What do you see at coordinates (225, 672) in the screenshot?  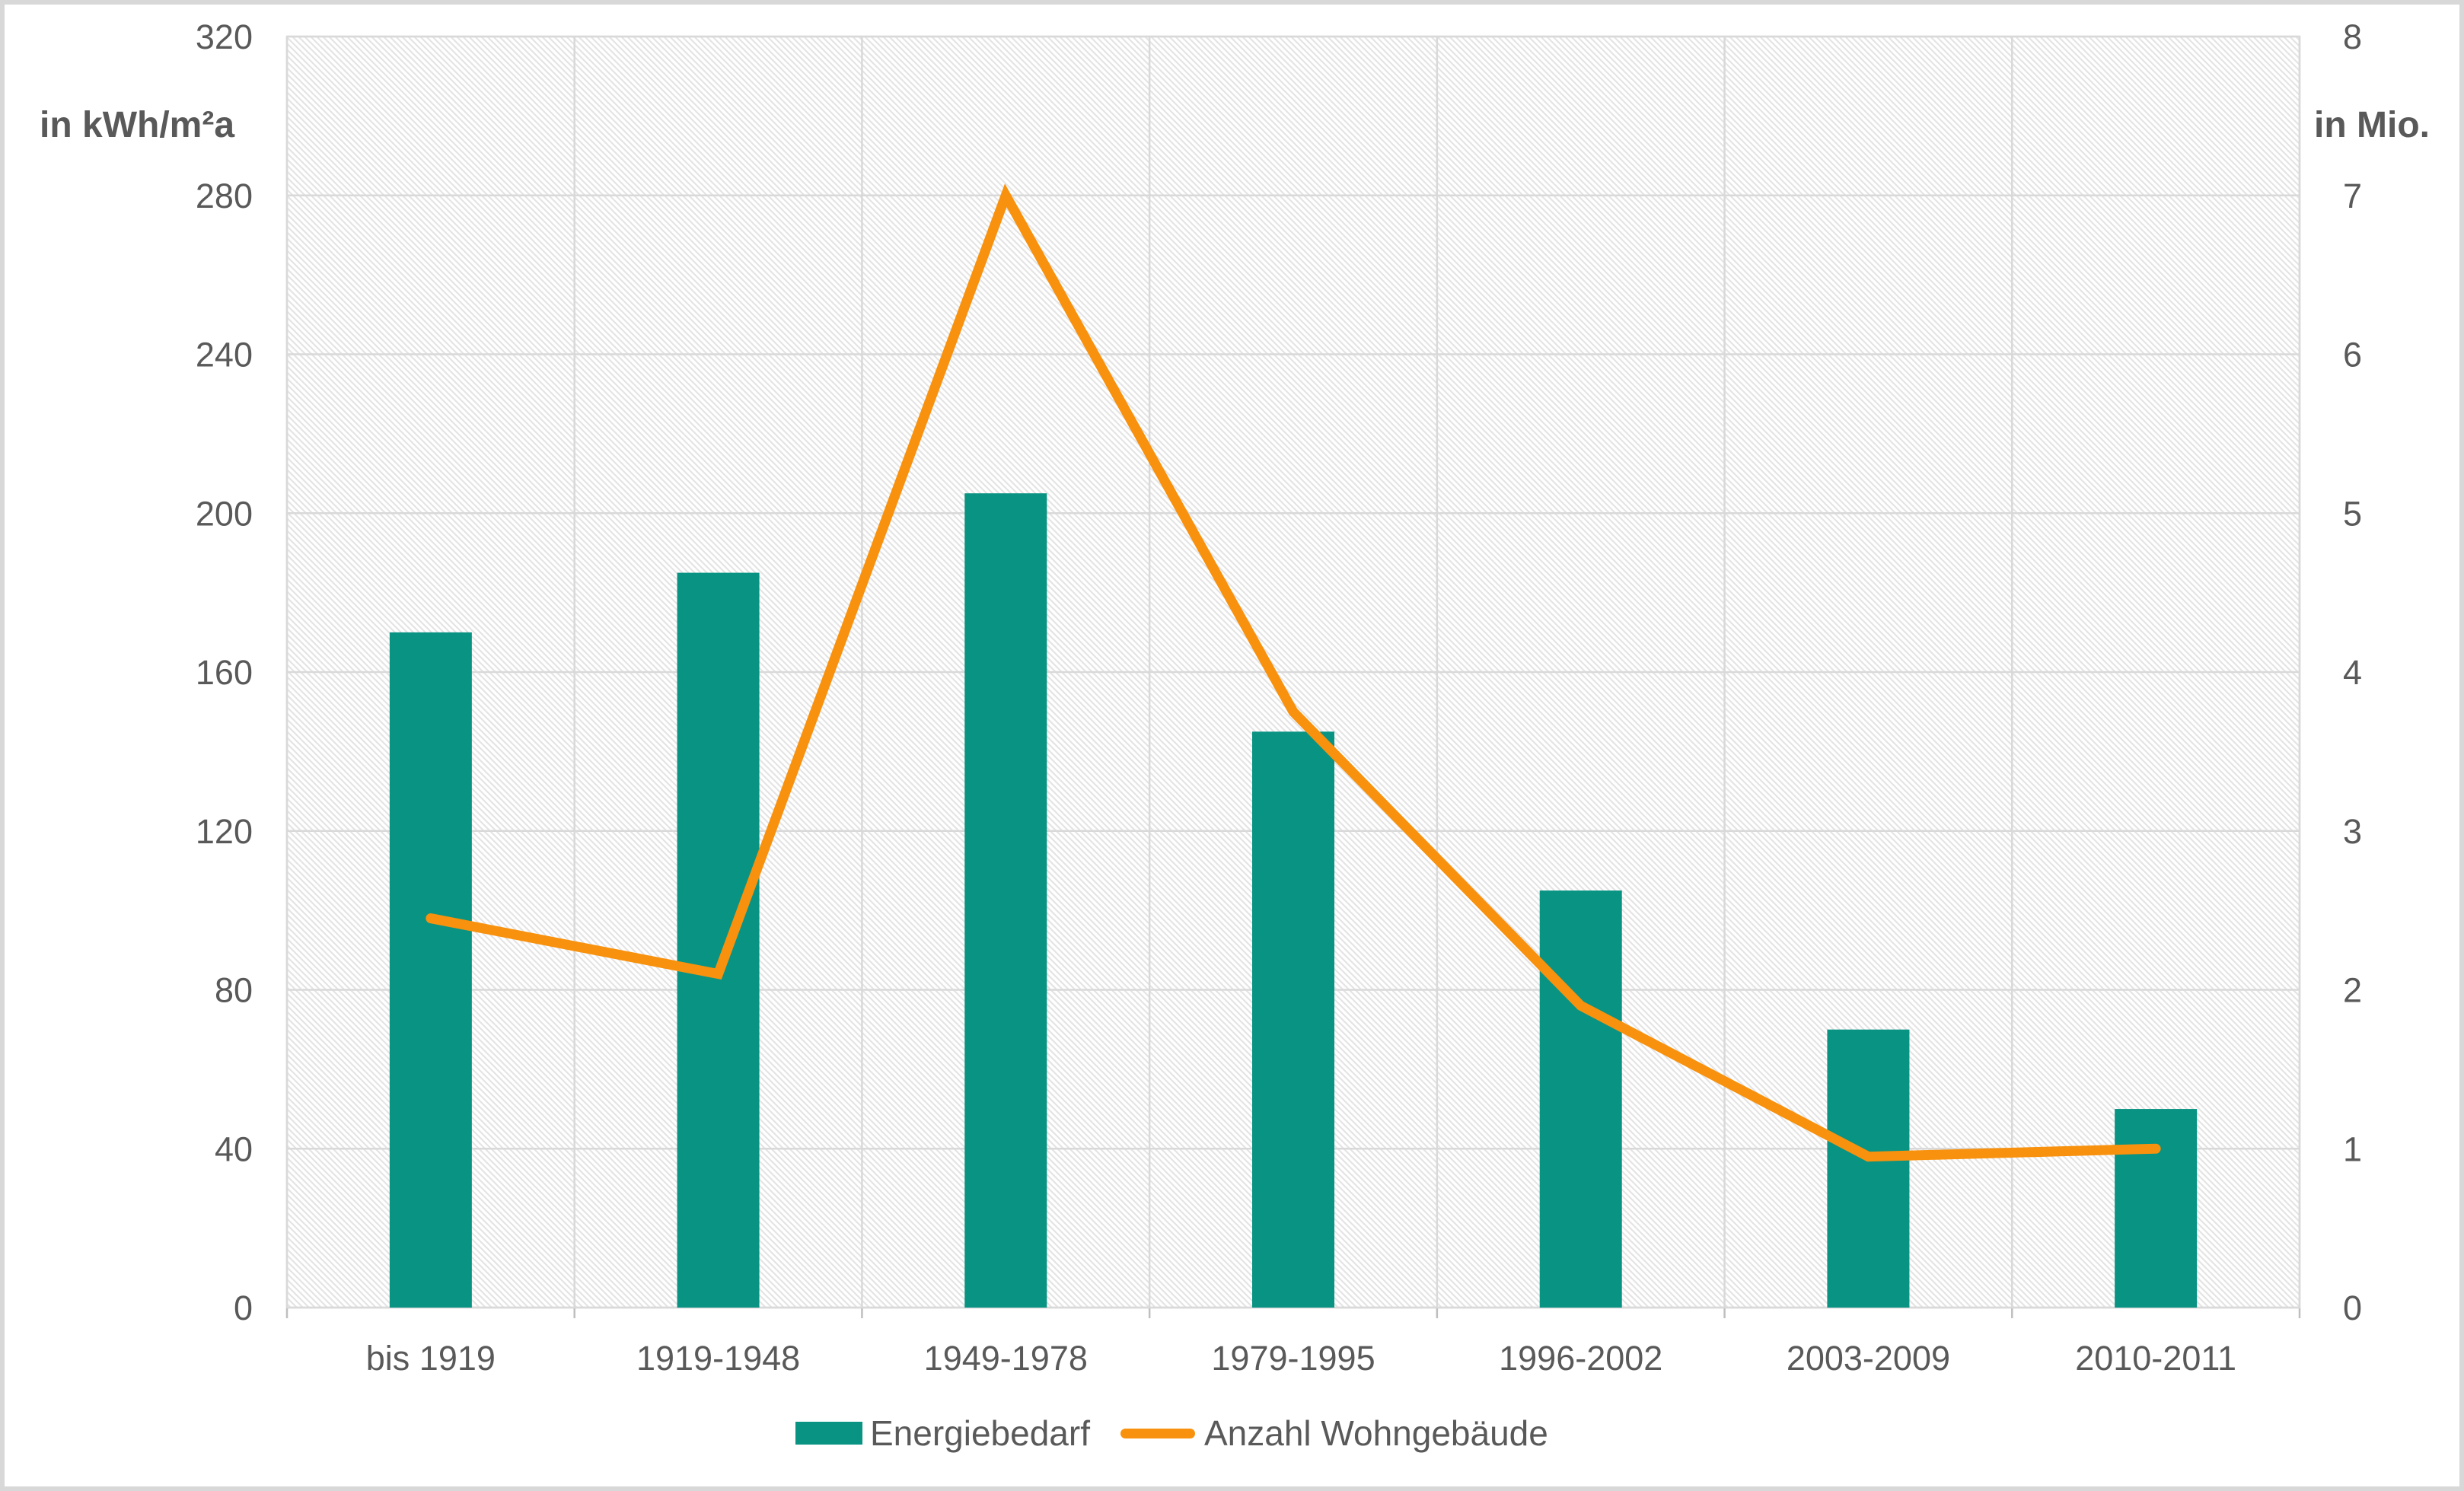 I see `left-axis-tick-label: 160` at bounding box center [225, 672].